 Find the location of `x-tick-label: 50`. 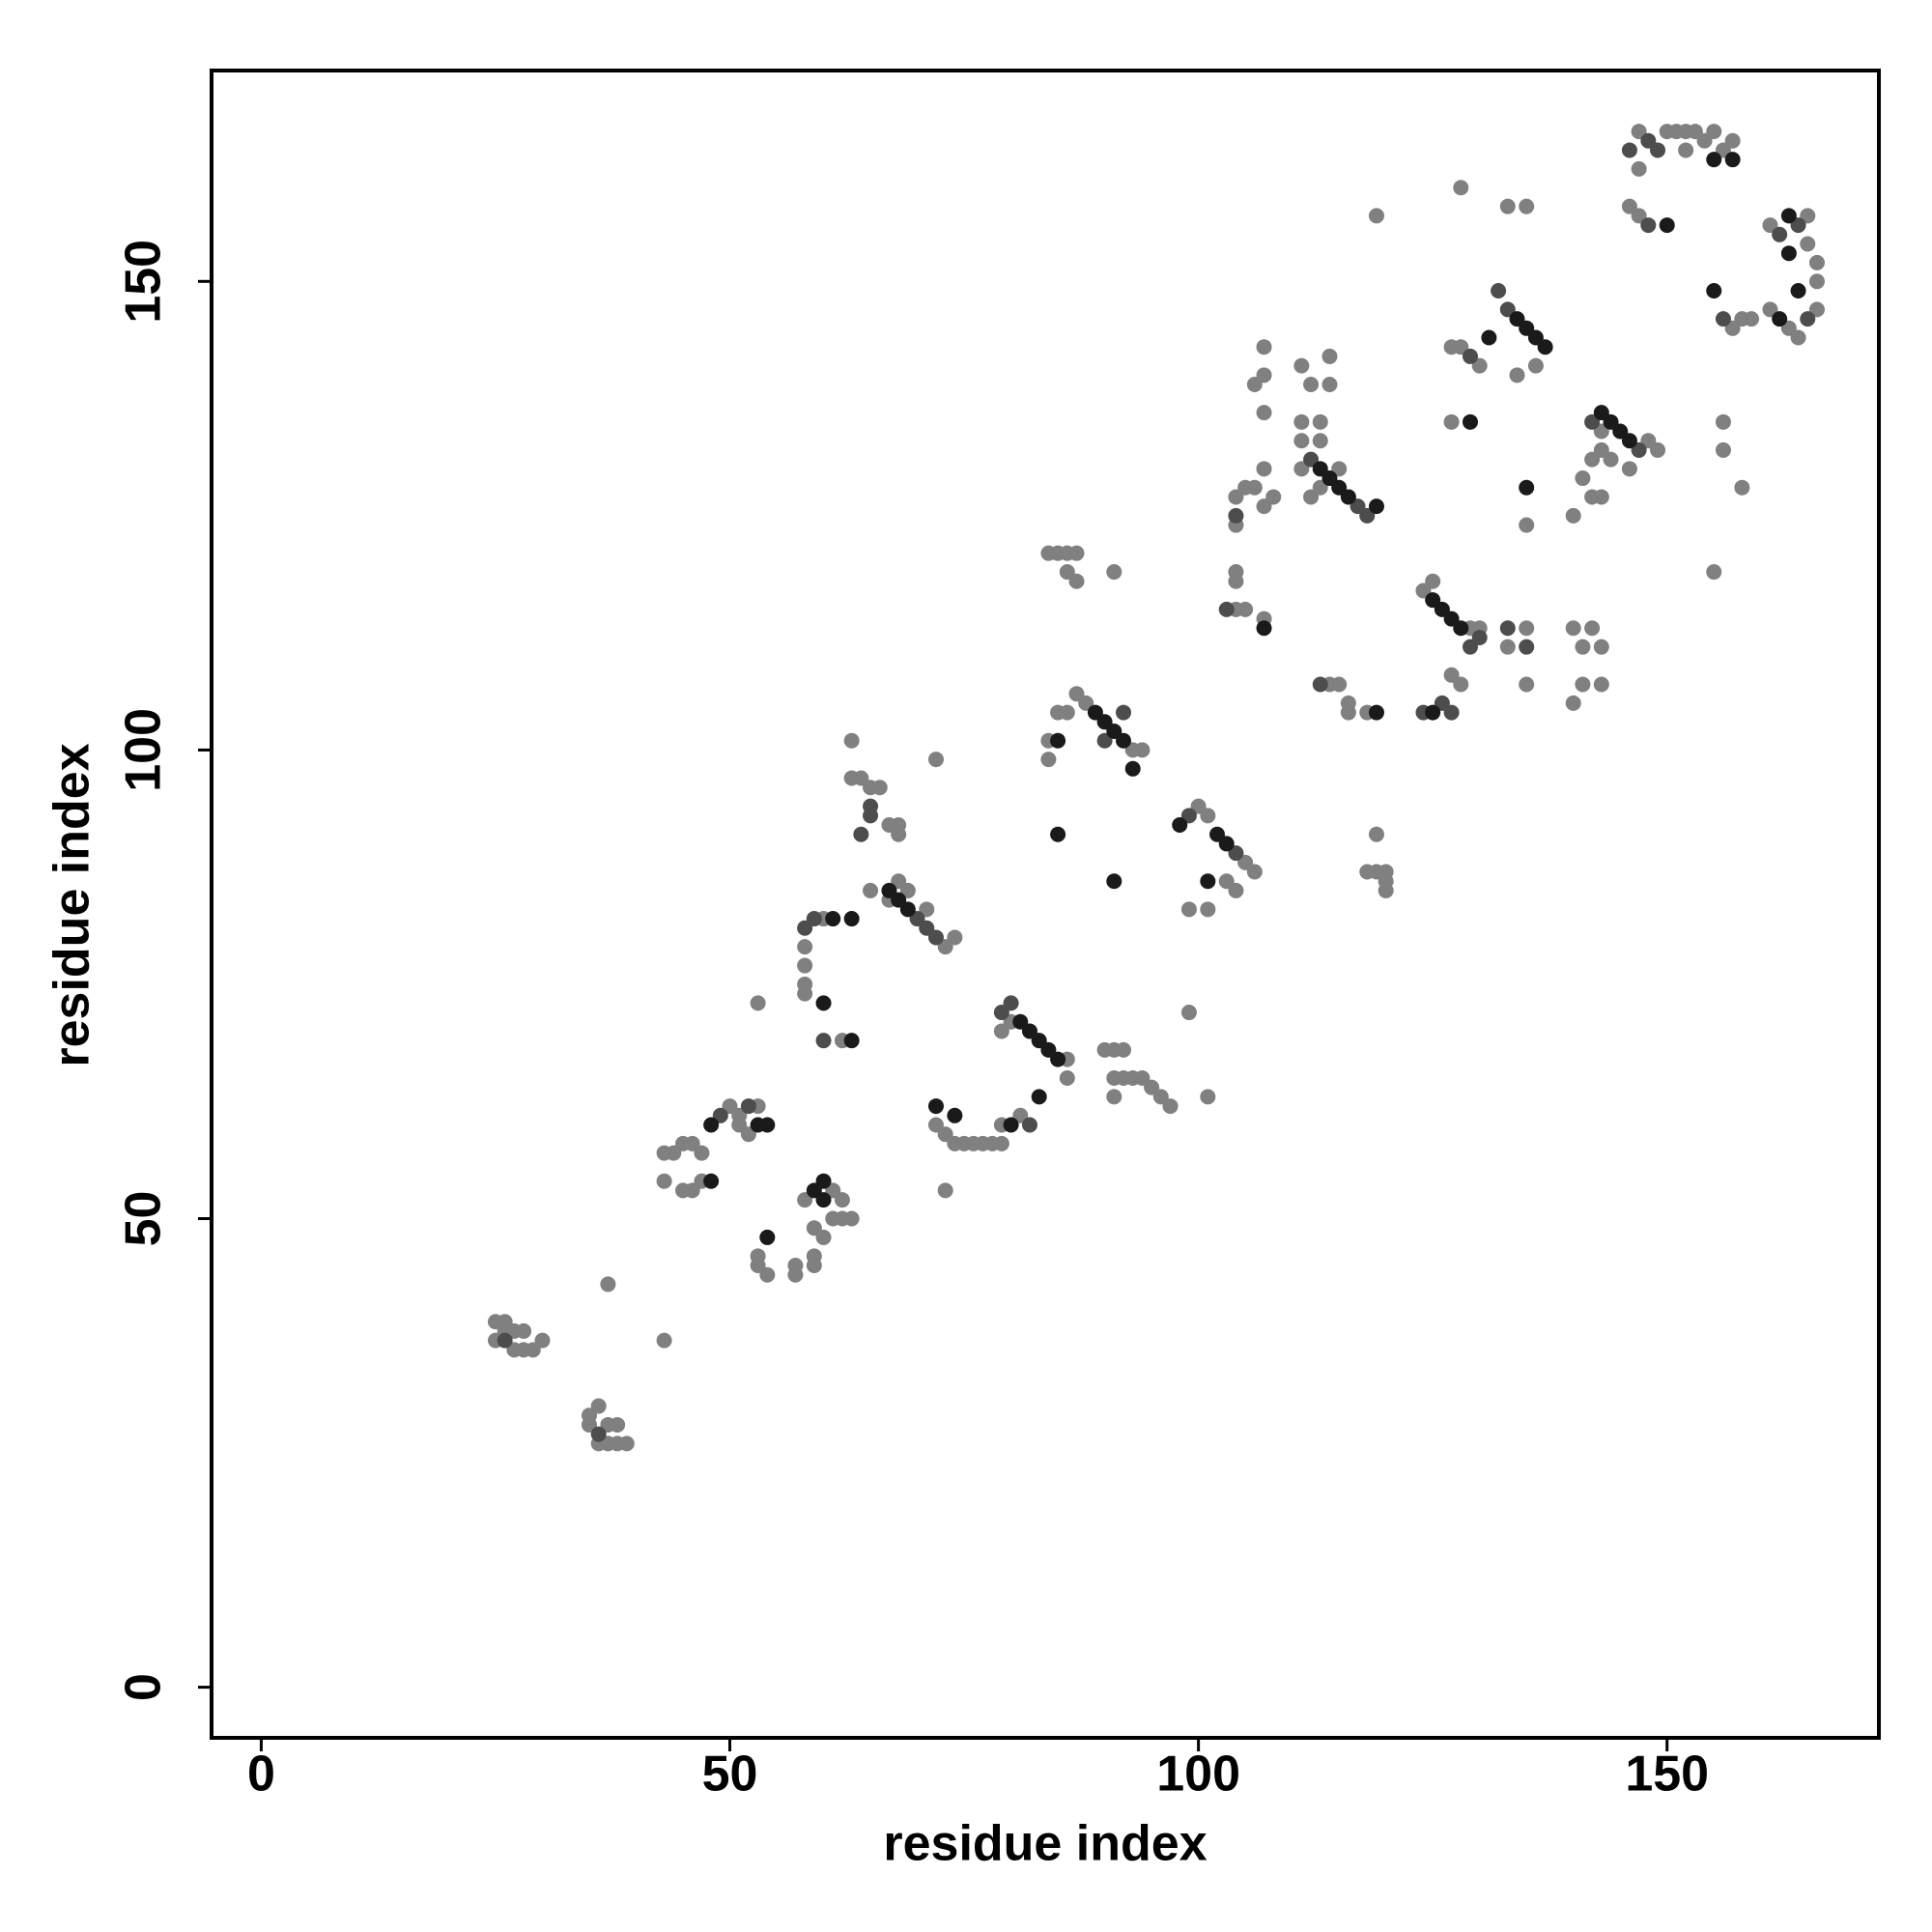

x-tick-label: 50 is located at coordinates (730, 1775).